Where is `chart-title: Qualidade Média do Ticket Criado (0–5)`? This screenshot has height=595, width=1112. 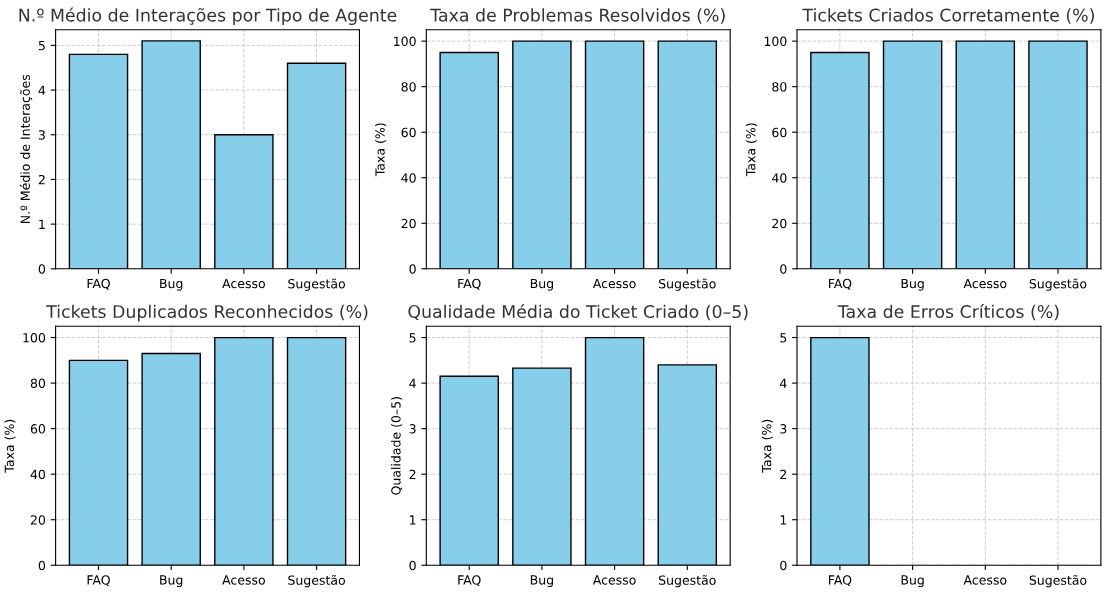
chart-title: Qualidade Média do Ticket Criado (0–5) is located at coordinates (578, 312).